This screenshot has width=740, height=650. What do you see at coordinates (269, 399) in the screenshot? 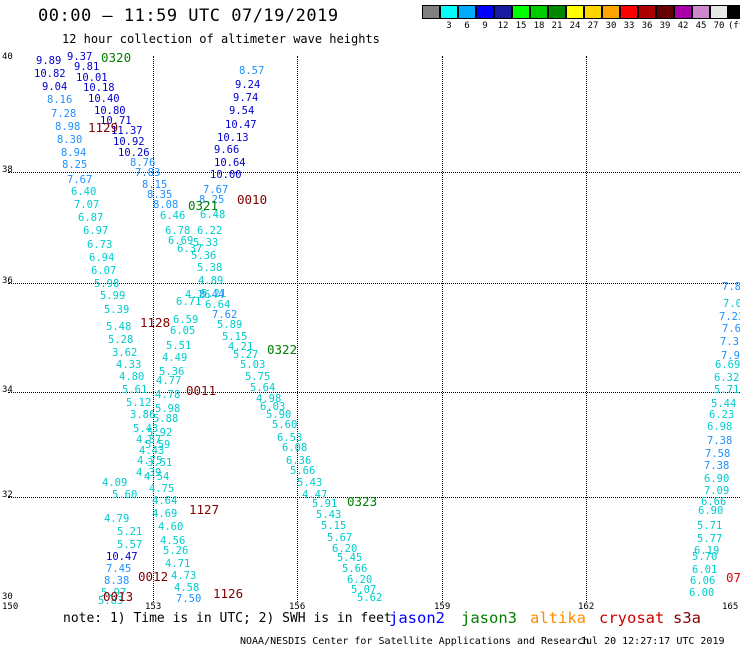
I see `wave-height-value: 4.98` at bounding box center [269, 399].